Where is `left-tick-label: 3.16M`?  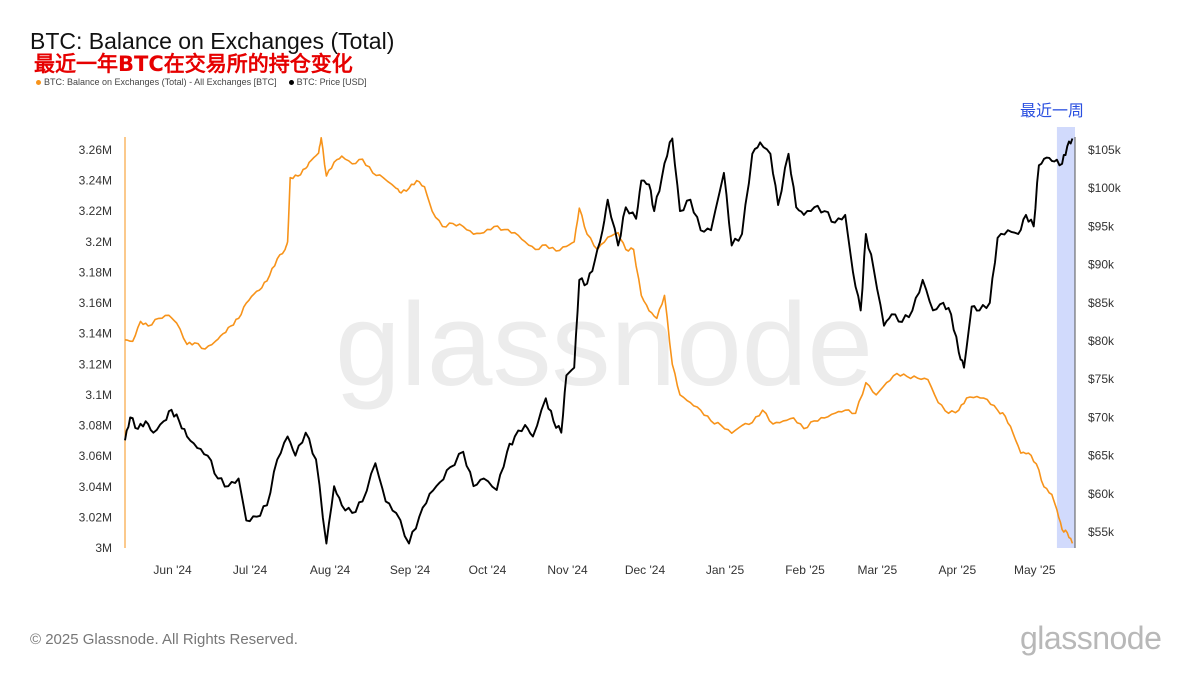
left-tick-label: 3.16M is located at coordinates (95, 303).